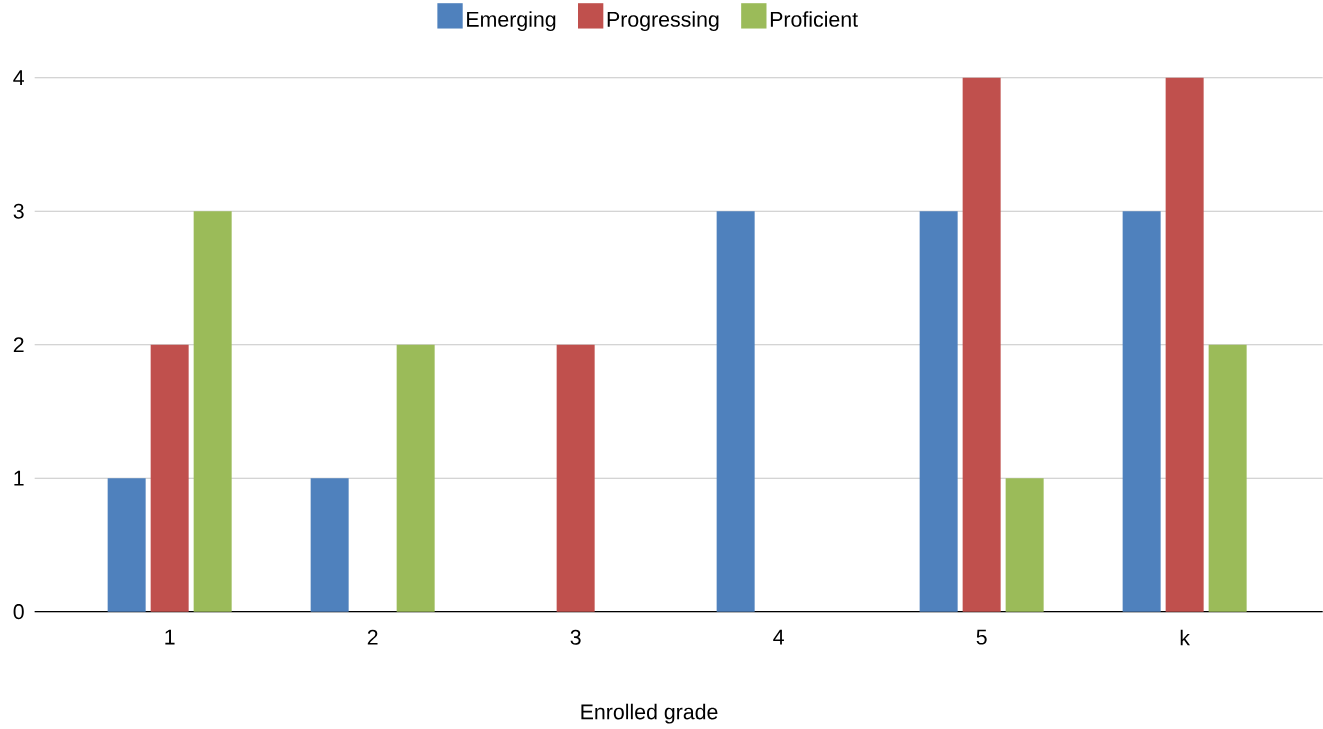 The image size is (1323, 729). Describe the element at coordinates (18, 211) in the screenshot. I see `y-tick-label: 3` at that location.